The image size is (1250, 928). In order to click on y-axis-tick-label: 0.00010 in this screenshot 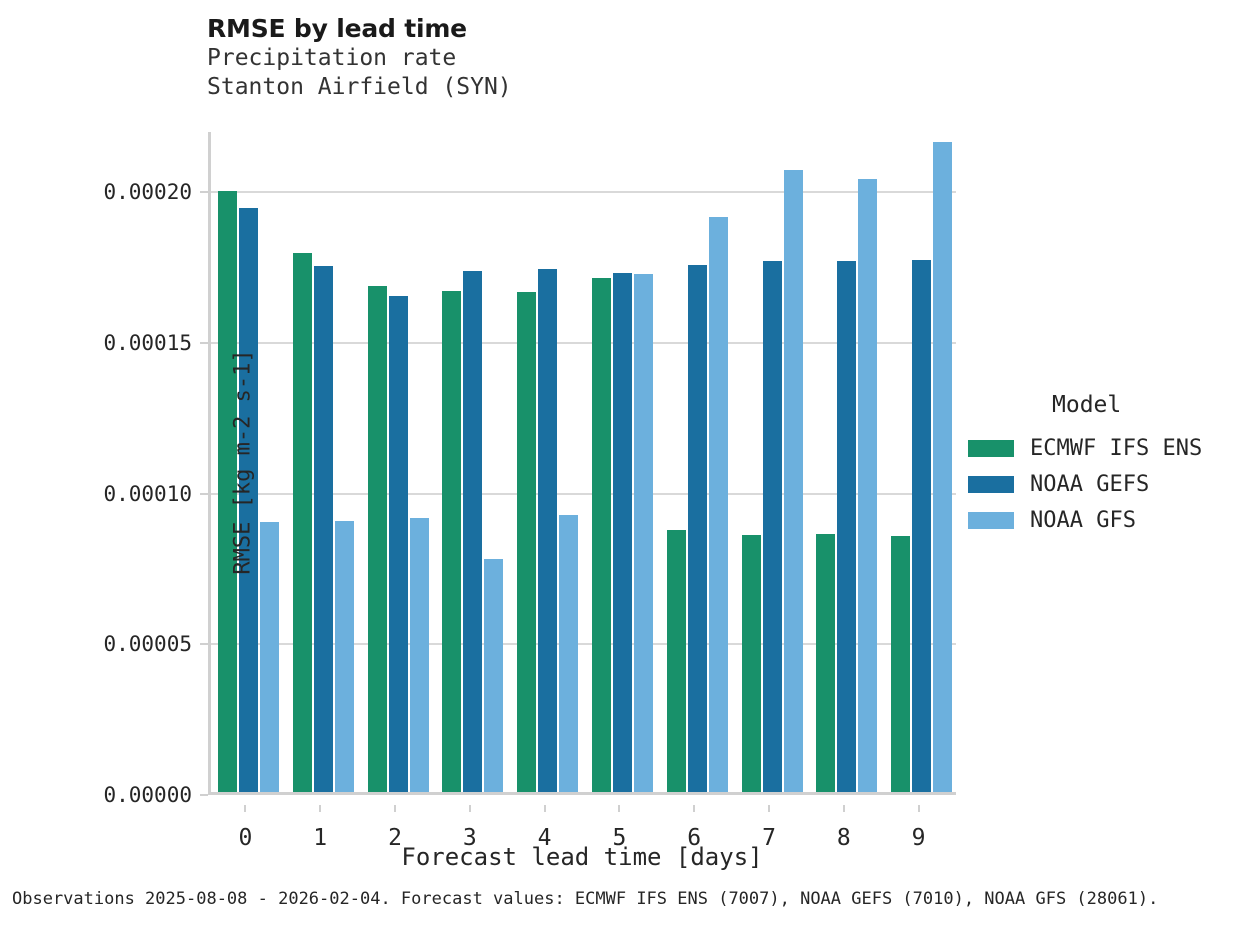, I will do `click(147, 493)`.